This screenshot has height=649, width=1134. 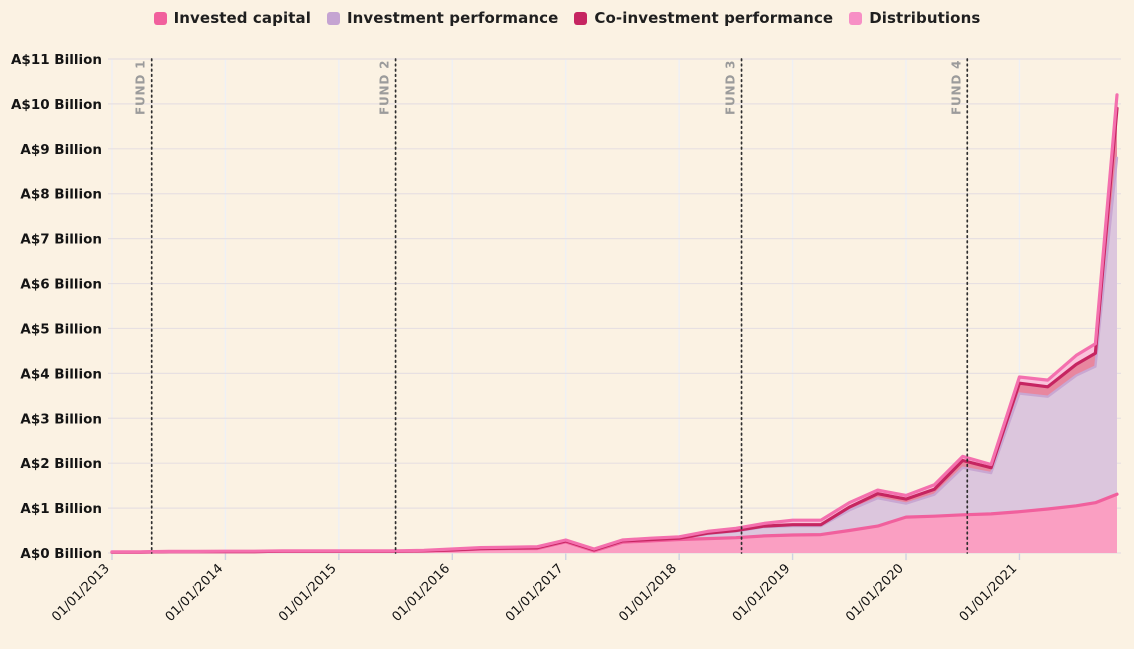 What do you see at coordinates (648, 593) in the screenshot?
I see `x-tick-label: 01/01/2018` at bounding box center [648, 593].